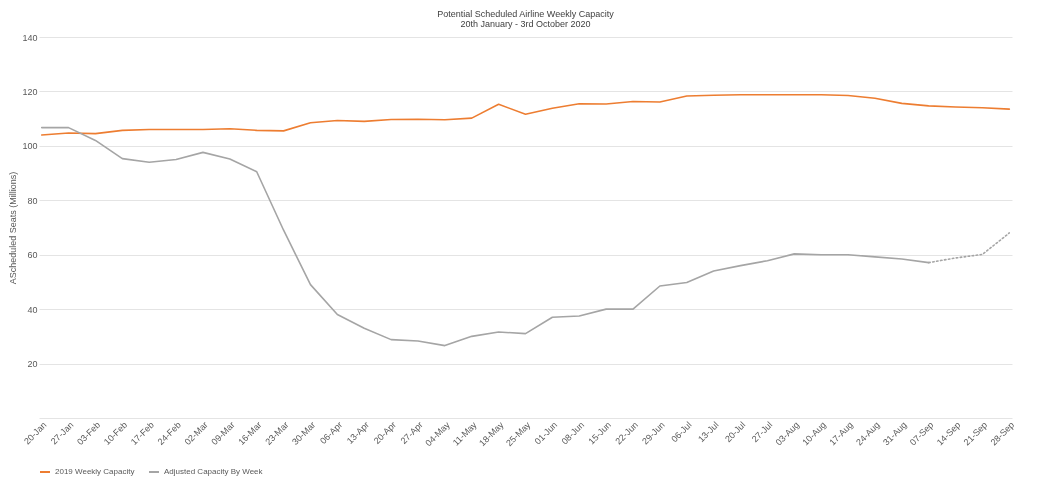 This screenshot has height=490, width=1045. Describe the element at coordinates (30, 146) in the screenshot. I see `y-tick-label: 100` at that location.